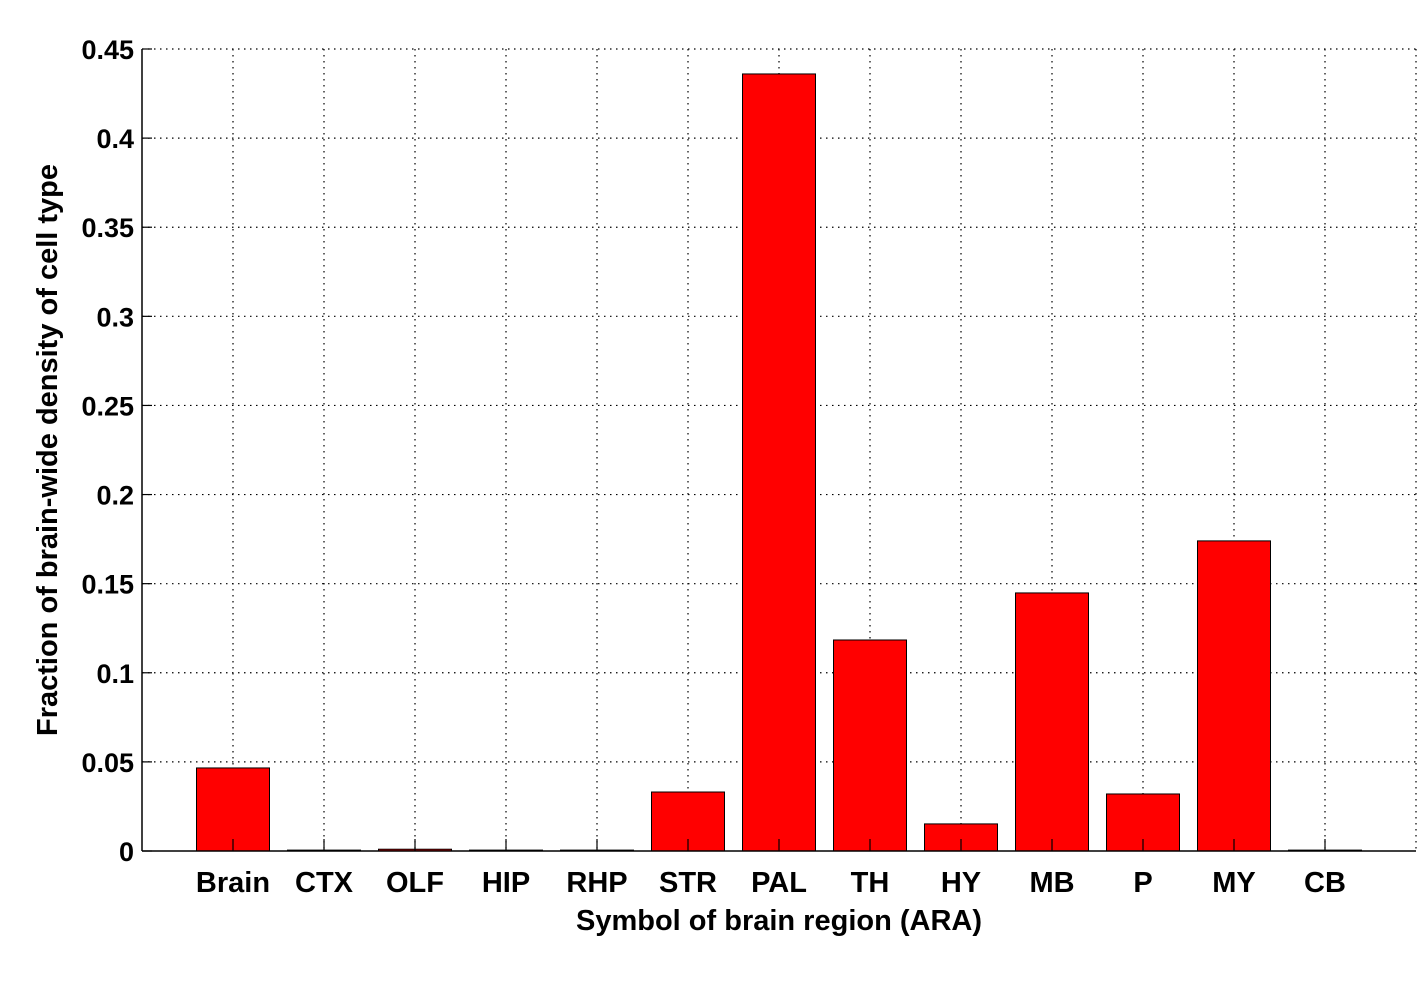  I want to click on x-tick-label: MB, so click(1051, 883).